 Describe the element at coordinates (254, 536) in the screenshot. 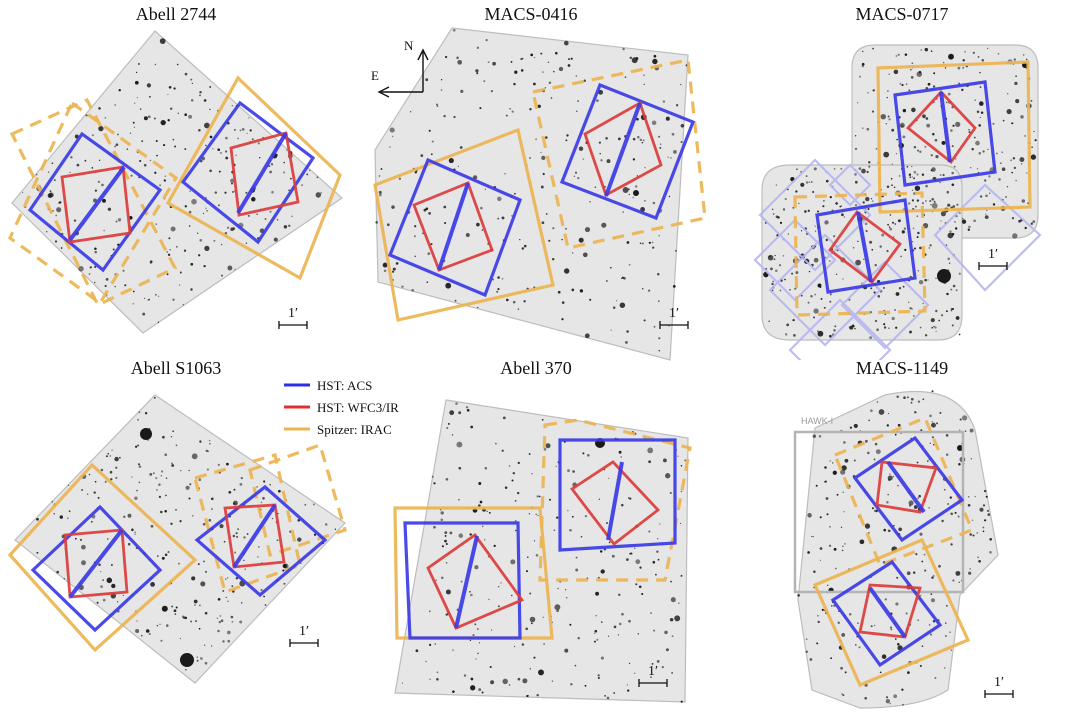

I see `wfc3-footprint-parallel` at that location.